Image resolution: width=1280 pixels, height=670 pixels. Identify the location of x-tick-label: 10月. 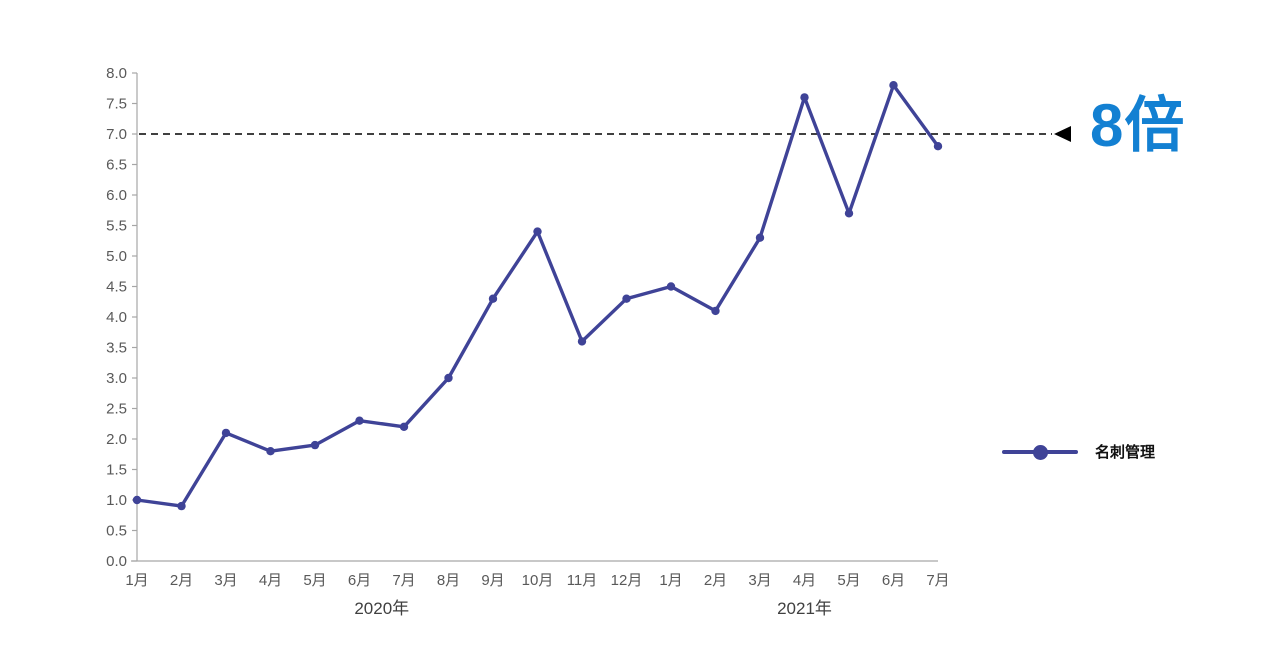
(538, 580).